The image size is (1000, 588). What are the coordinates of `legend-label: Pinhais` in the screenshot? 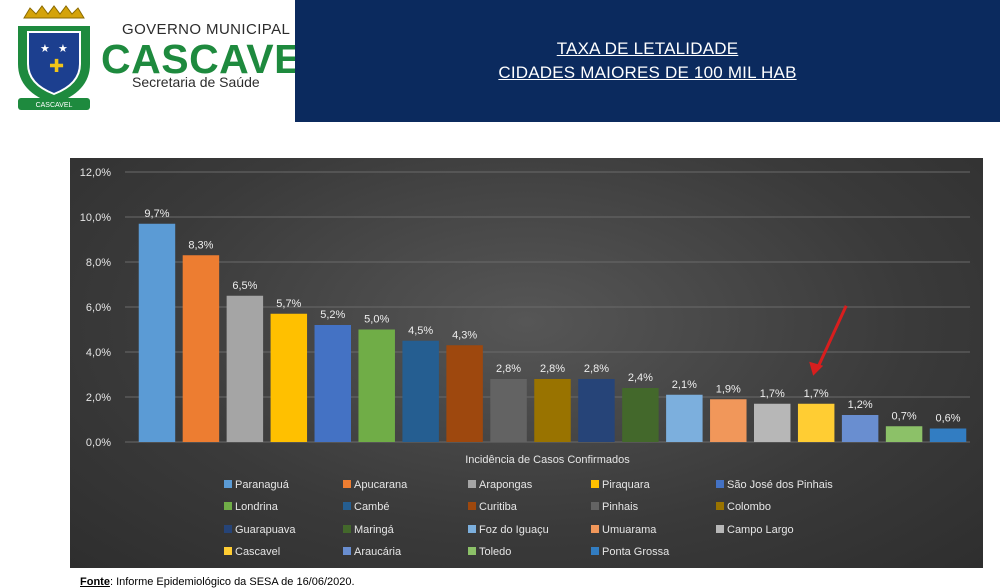 It's located at (620, 507).